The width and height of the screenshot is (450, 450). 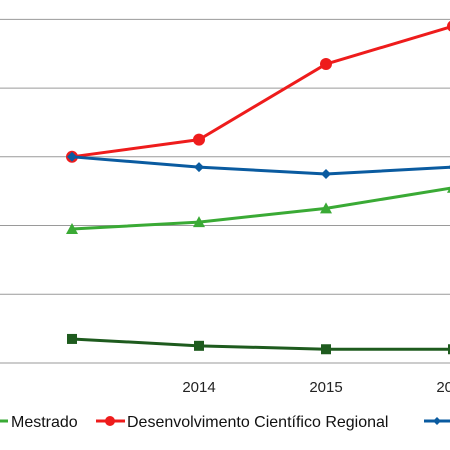 I want to click on legend-label-desenvolvimento: Desenvolvimento Científico Regional, so click(x=257, y=422).